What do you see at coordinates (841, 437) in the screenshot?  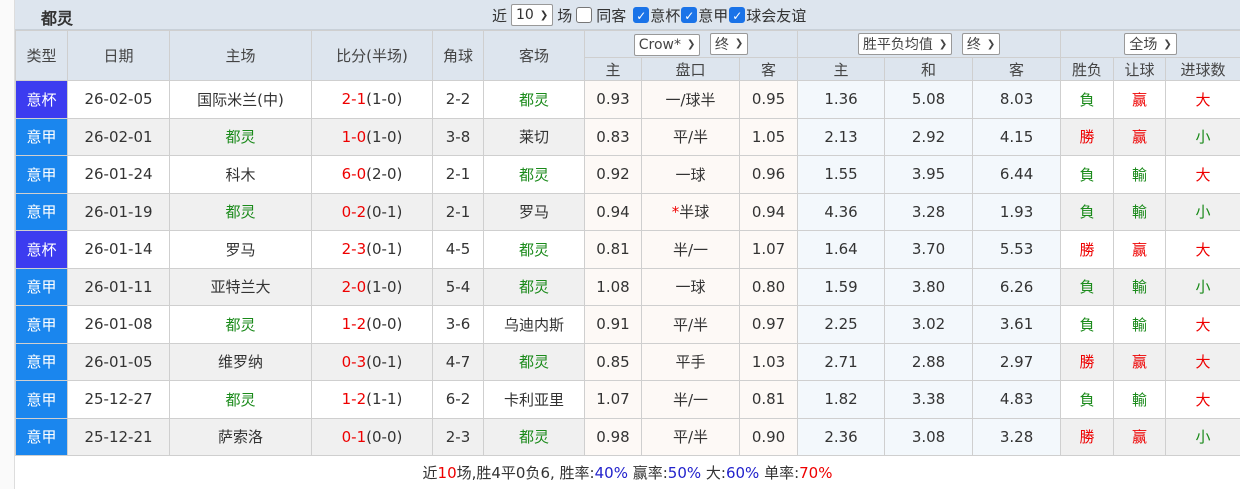 I see `euro-home: 2.36` at bounding box center [841, 437].